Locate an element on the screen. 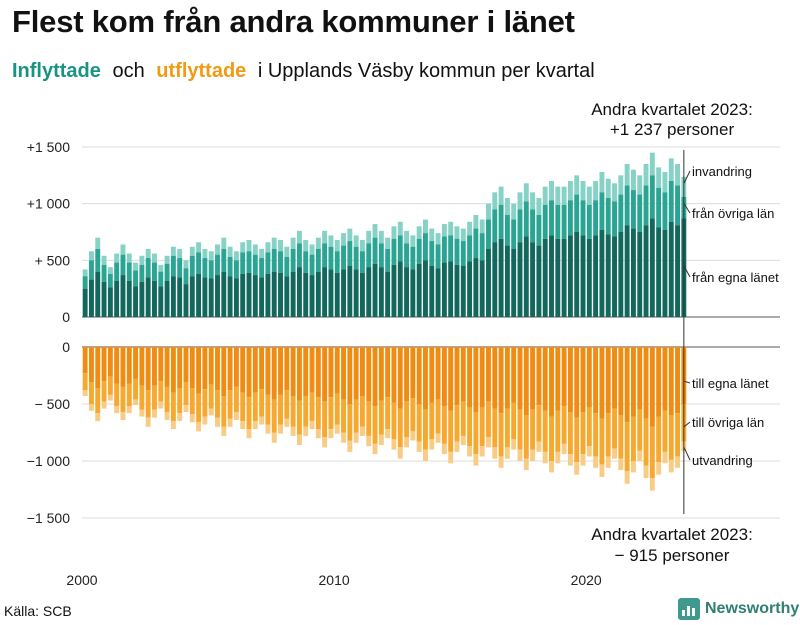 Image resolution: width=800 pixels, height=625 pixels. bottom-annotation-heading: Andra kvartalet 2023: is located at coordinates (672, 534).